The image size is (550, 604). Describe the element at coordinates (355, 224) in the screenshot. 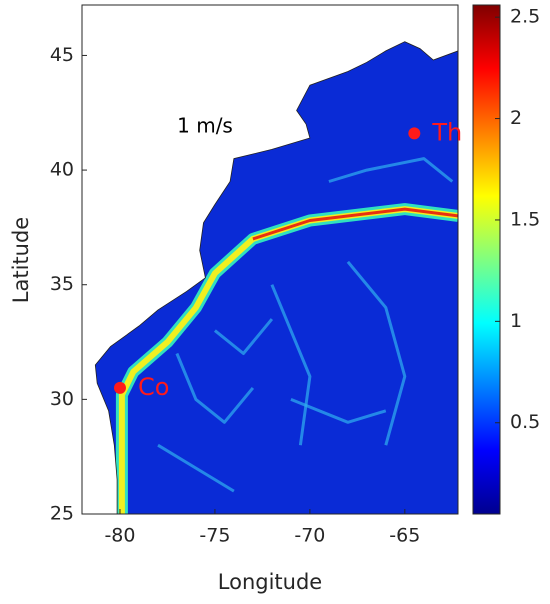

I see `gulf-stream-max` at that location.